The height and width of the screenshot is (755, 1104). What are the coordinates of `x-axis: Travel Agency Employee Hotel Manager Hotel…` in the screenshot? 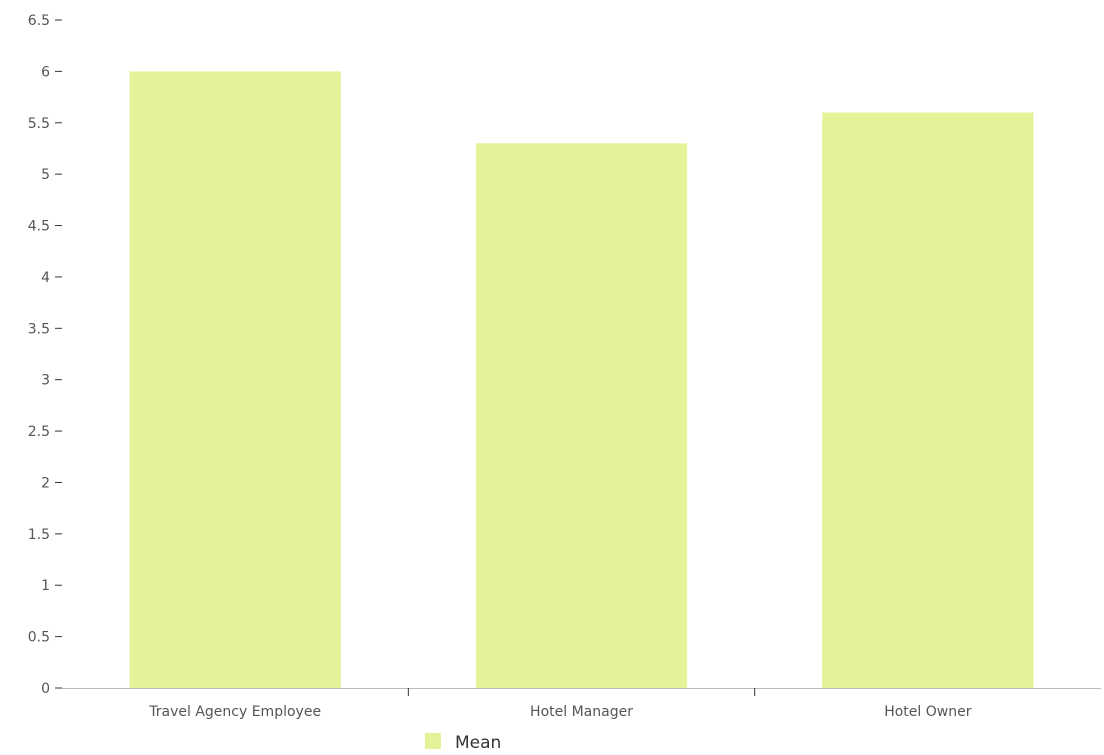 It's located at (581, 704).